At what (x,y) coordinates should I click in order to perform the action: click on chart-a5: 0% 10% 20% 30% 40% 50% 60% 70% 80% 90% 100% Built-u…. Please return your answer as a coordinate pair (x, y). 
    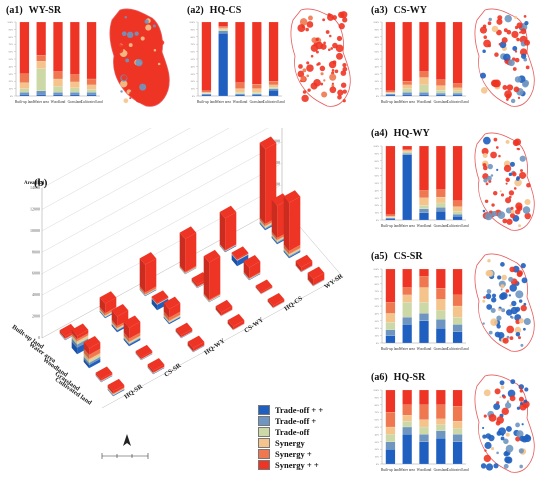
    Looking at the image, I should click on (420, 309).